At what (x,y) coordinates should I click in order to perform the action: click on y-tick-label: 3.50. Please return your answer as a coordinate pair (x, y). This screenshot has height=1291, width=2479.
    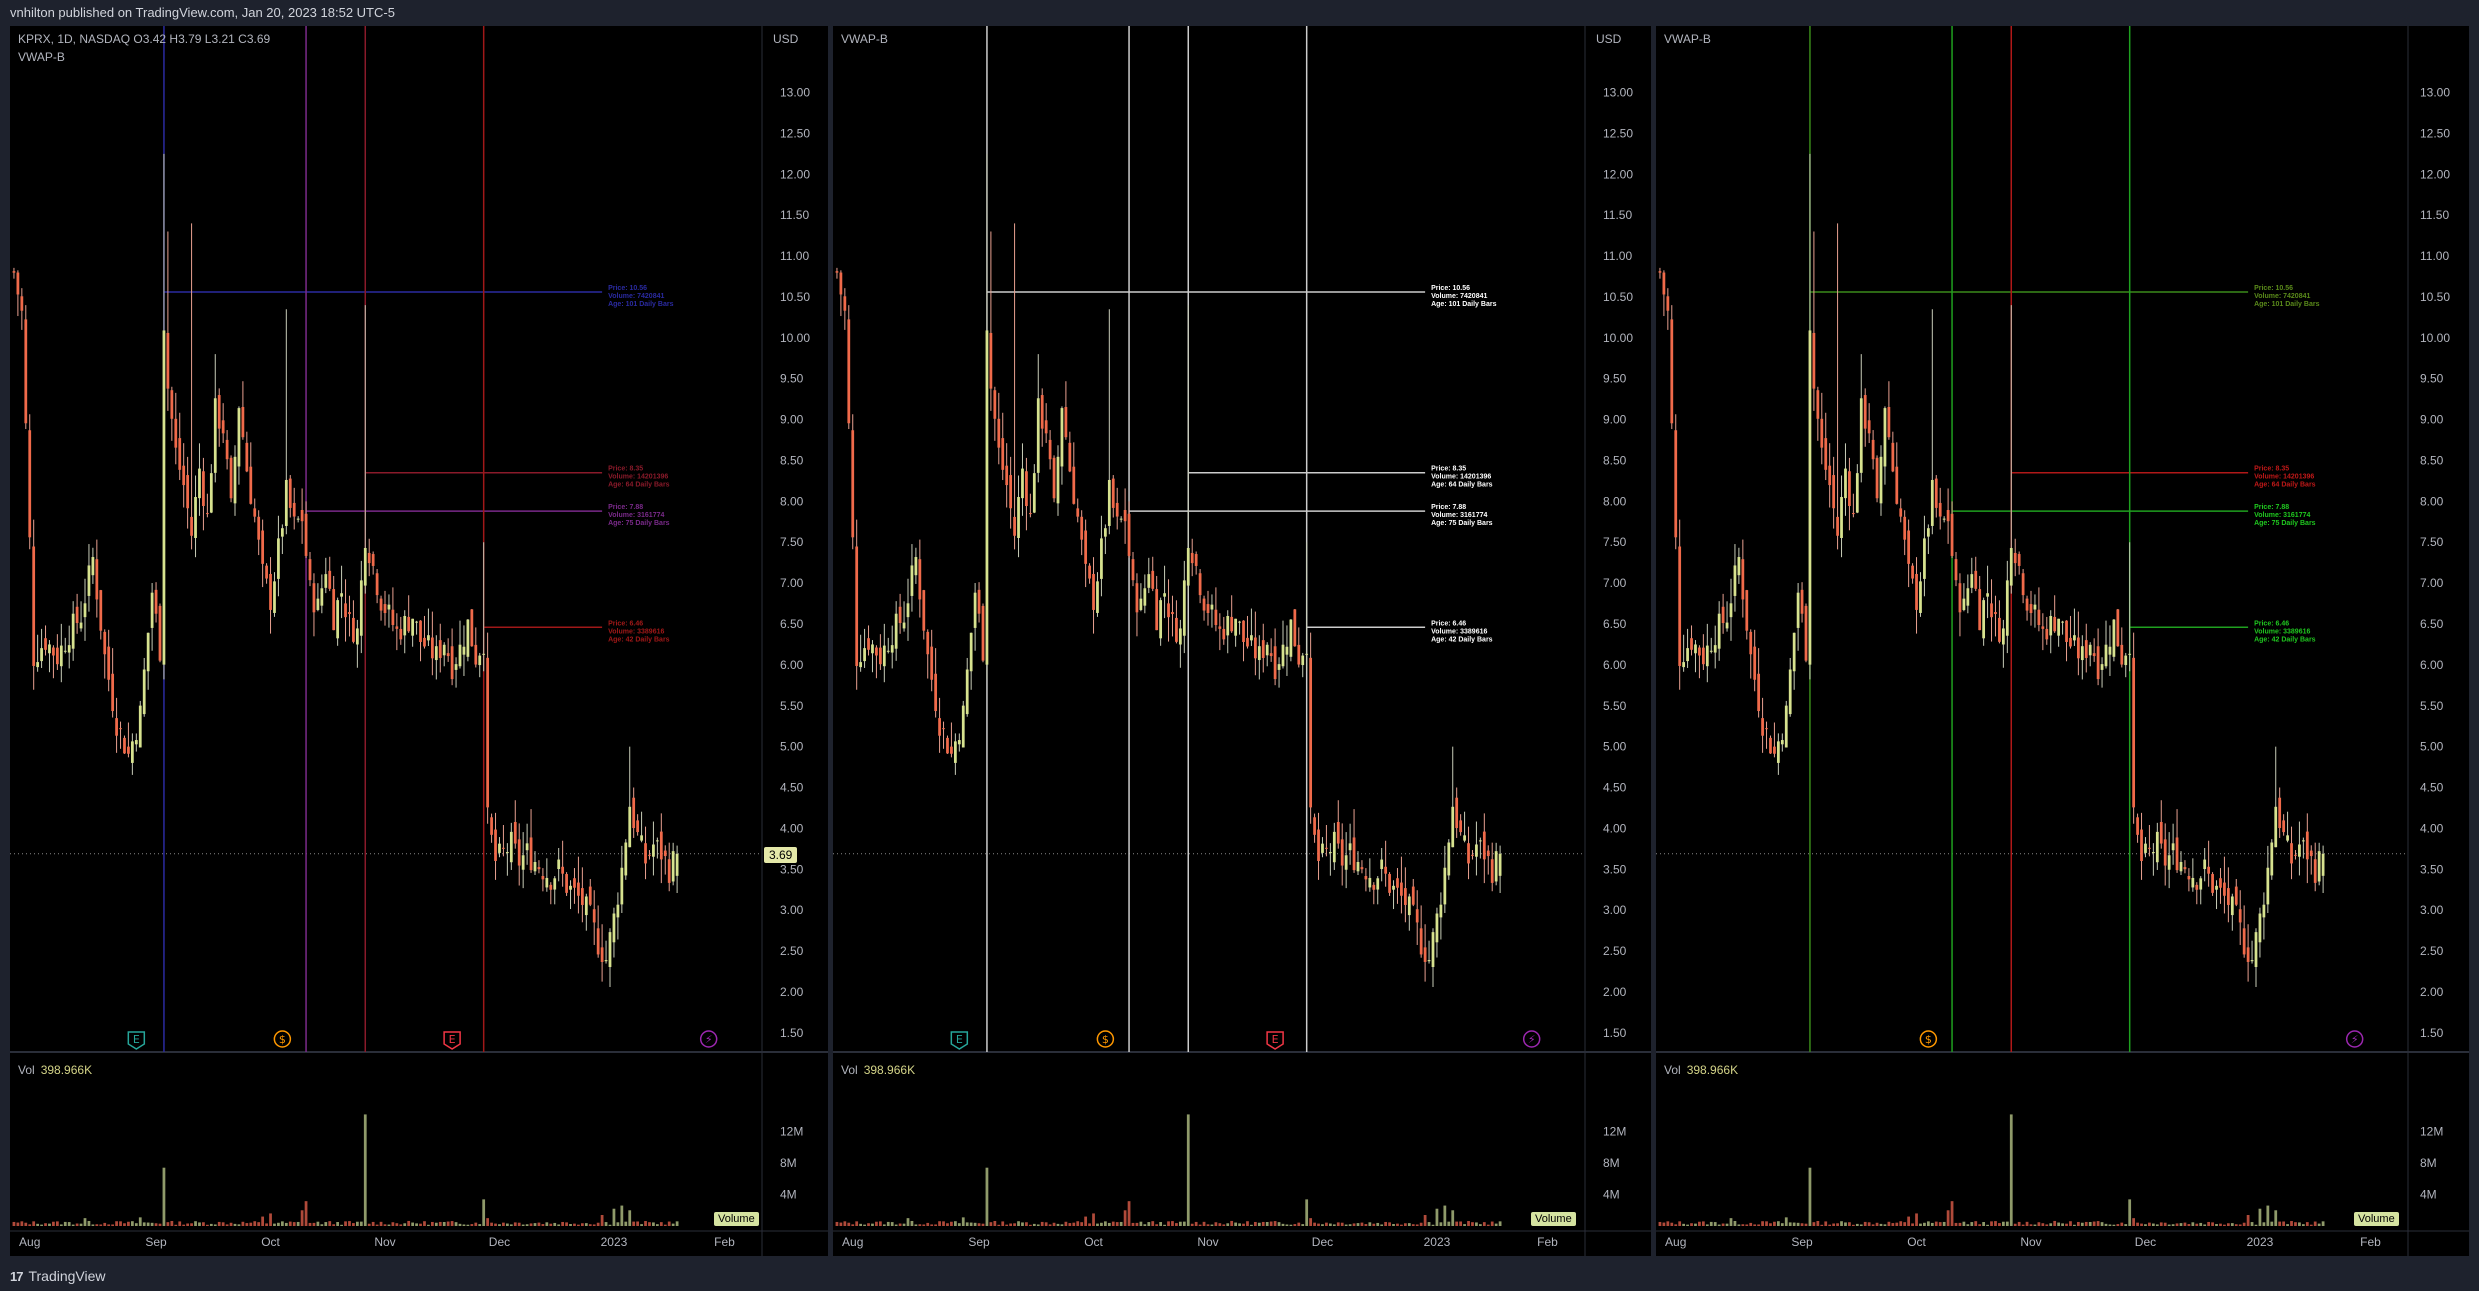
    Looking at the image, I should click on (1615, 869).